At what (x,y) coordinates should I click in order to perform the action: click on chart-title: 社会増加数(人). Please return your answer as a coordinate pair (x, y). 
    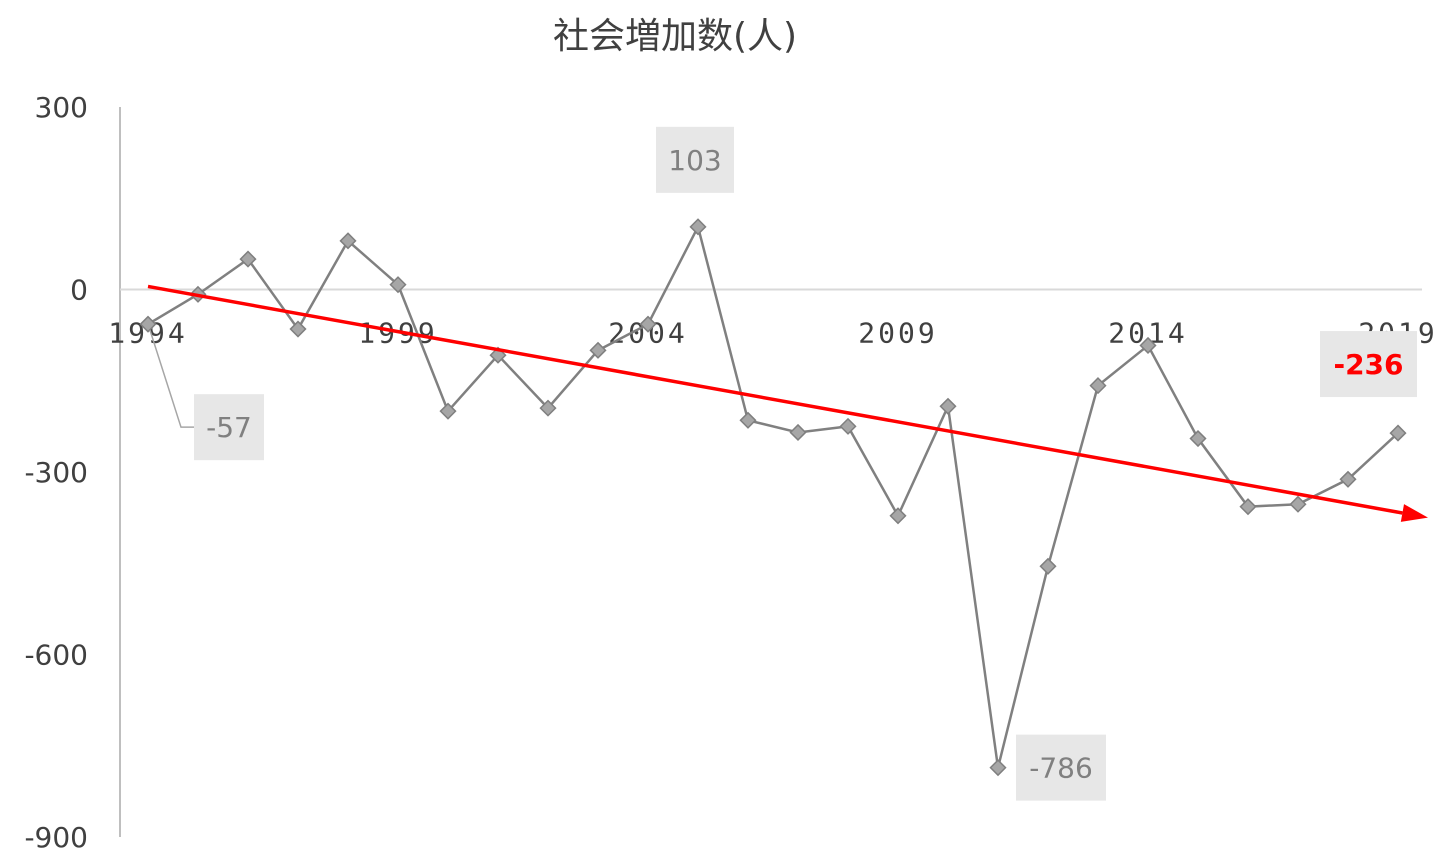
    Looking at the image, I should click on (675, 36).